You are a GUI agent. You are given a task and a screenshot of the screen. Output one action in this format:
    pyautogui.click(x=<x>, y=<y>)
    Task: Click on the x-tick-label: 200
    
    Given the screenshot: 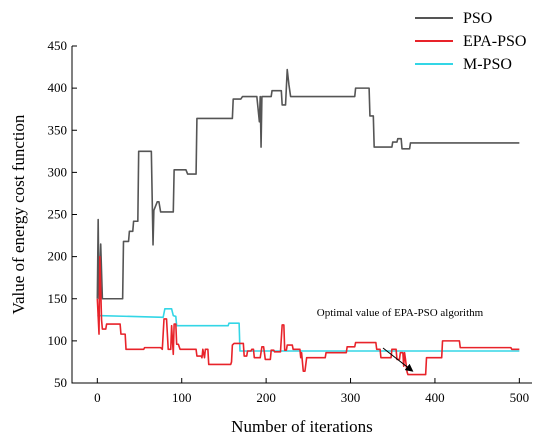 What is the action you would take?
    pyautogui.click(x=266, y=397)
    